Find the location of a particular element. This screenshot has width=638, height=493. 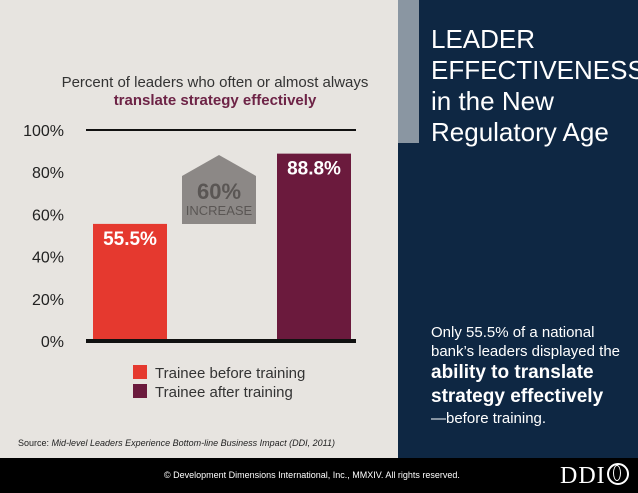

bar-value-label: 55.5% is located at coordinates (130, 239).